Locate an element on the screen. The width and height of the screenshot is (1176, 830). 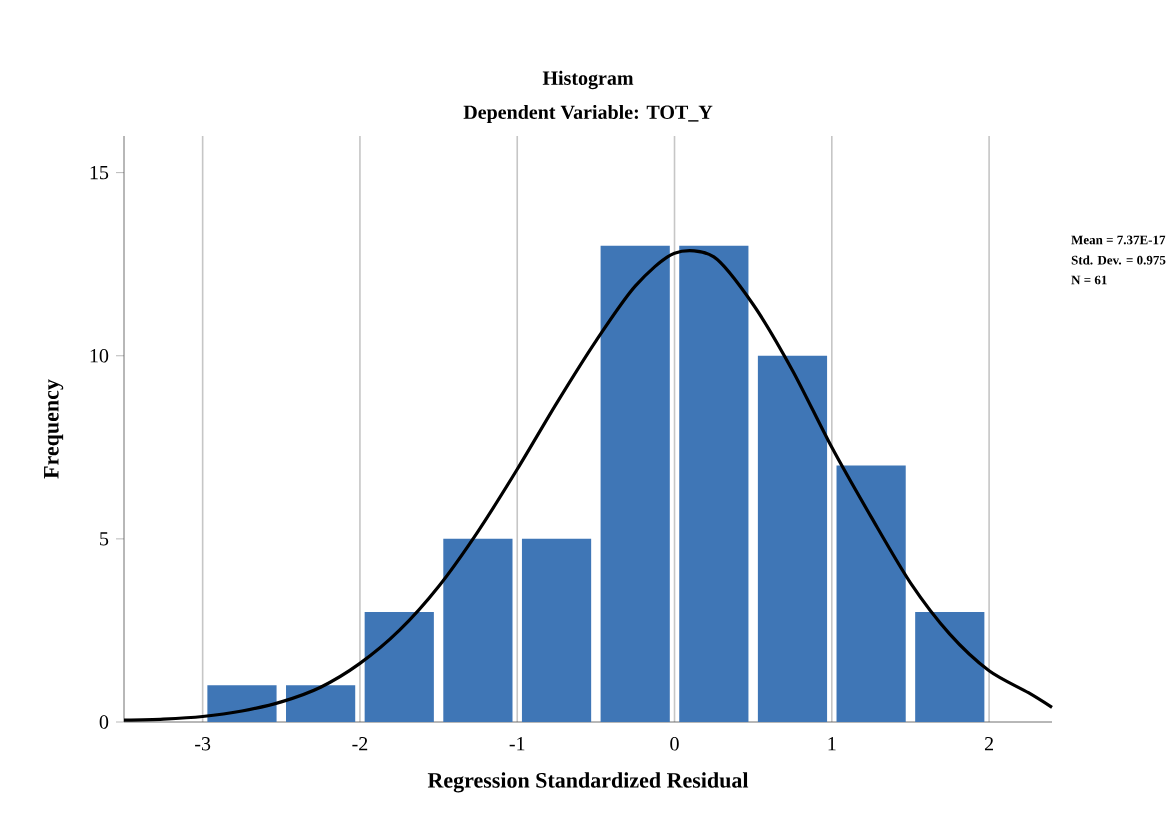
x-tick-label: -2 is located at coordinates (360, 744).